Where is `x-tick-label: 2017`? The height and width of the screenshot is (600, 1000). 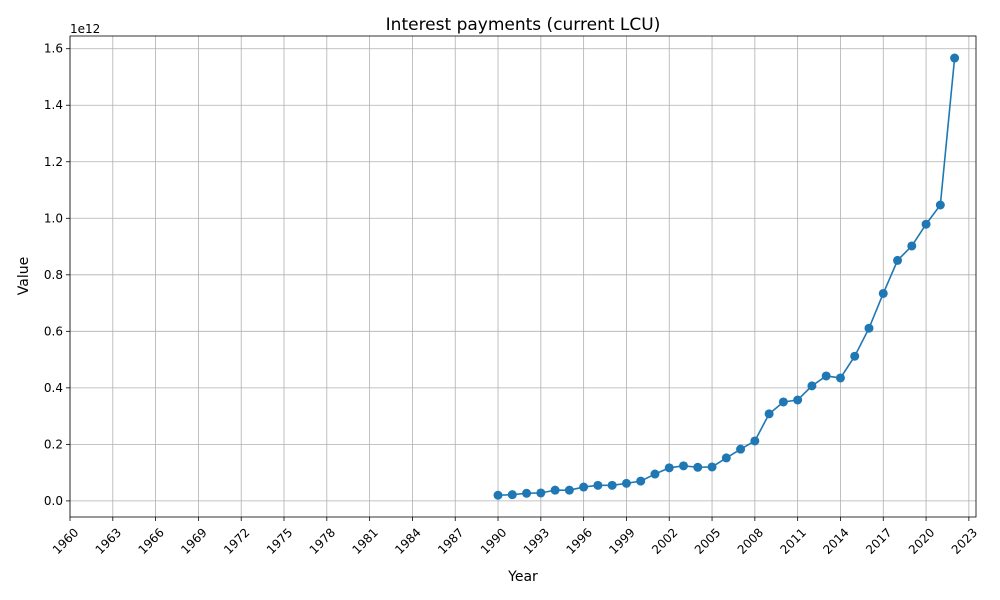
x-tick-label: 2017 is located at coordinates (878, 540).